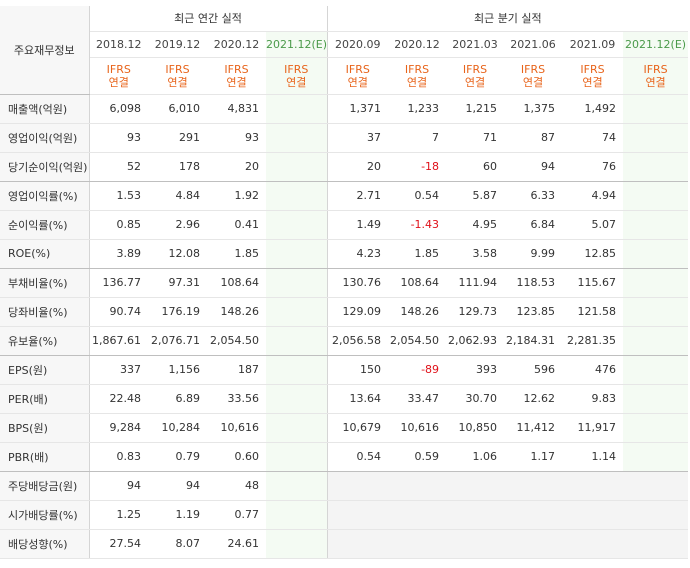 This screenshot has width=690, height=568. Describe the element at coordinates (593, 457) in the screenshot. I see `value-cell: 1.14` at that location.